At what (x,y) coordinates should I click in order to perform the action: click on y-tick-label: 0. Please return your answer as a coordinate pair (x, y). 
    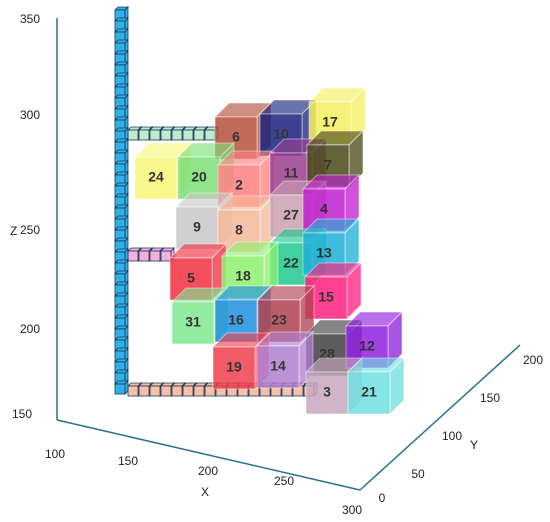
    Looking at the image, I should click on (382, 498).